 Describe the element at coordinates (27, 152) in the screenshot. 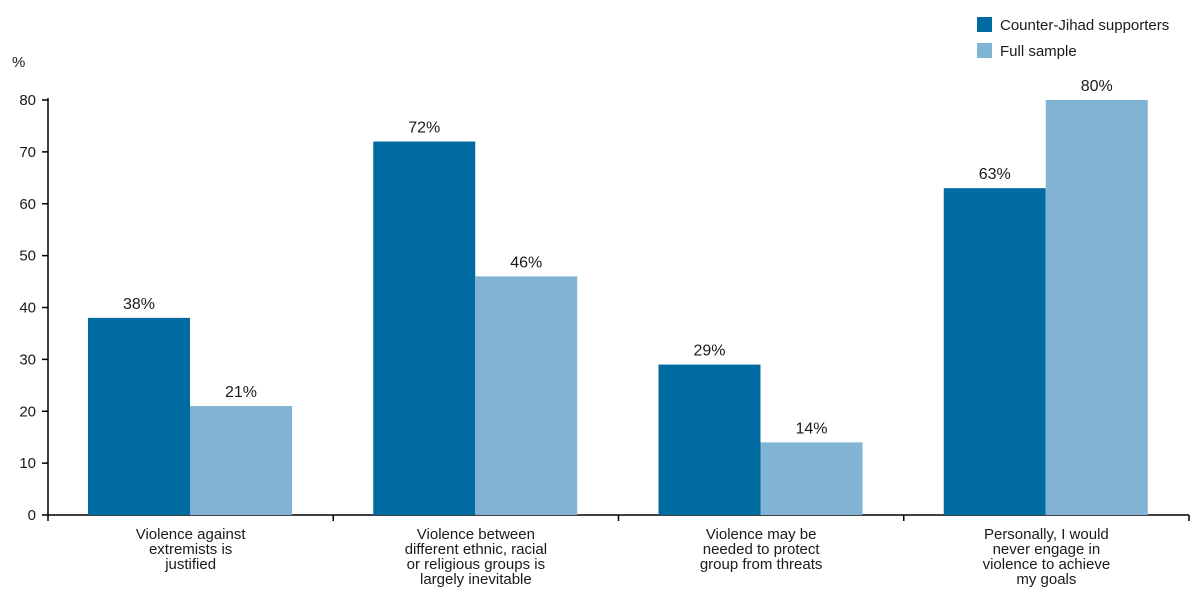

I see `y-tick-label: 70` at that location.